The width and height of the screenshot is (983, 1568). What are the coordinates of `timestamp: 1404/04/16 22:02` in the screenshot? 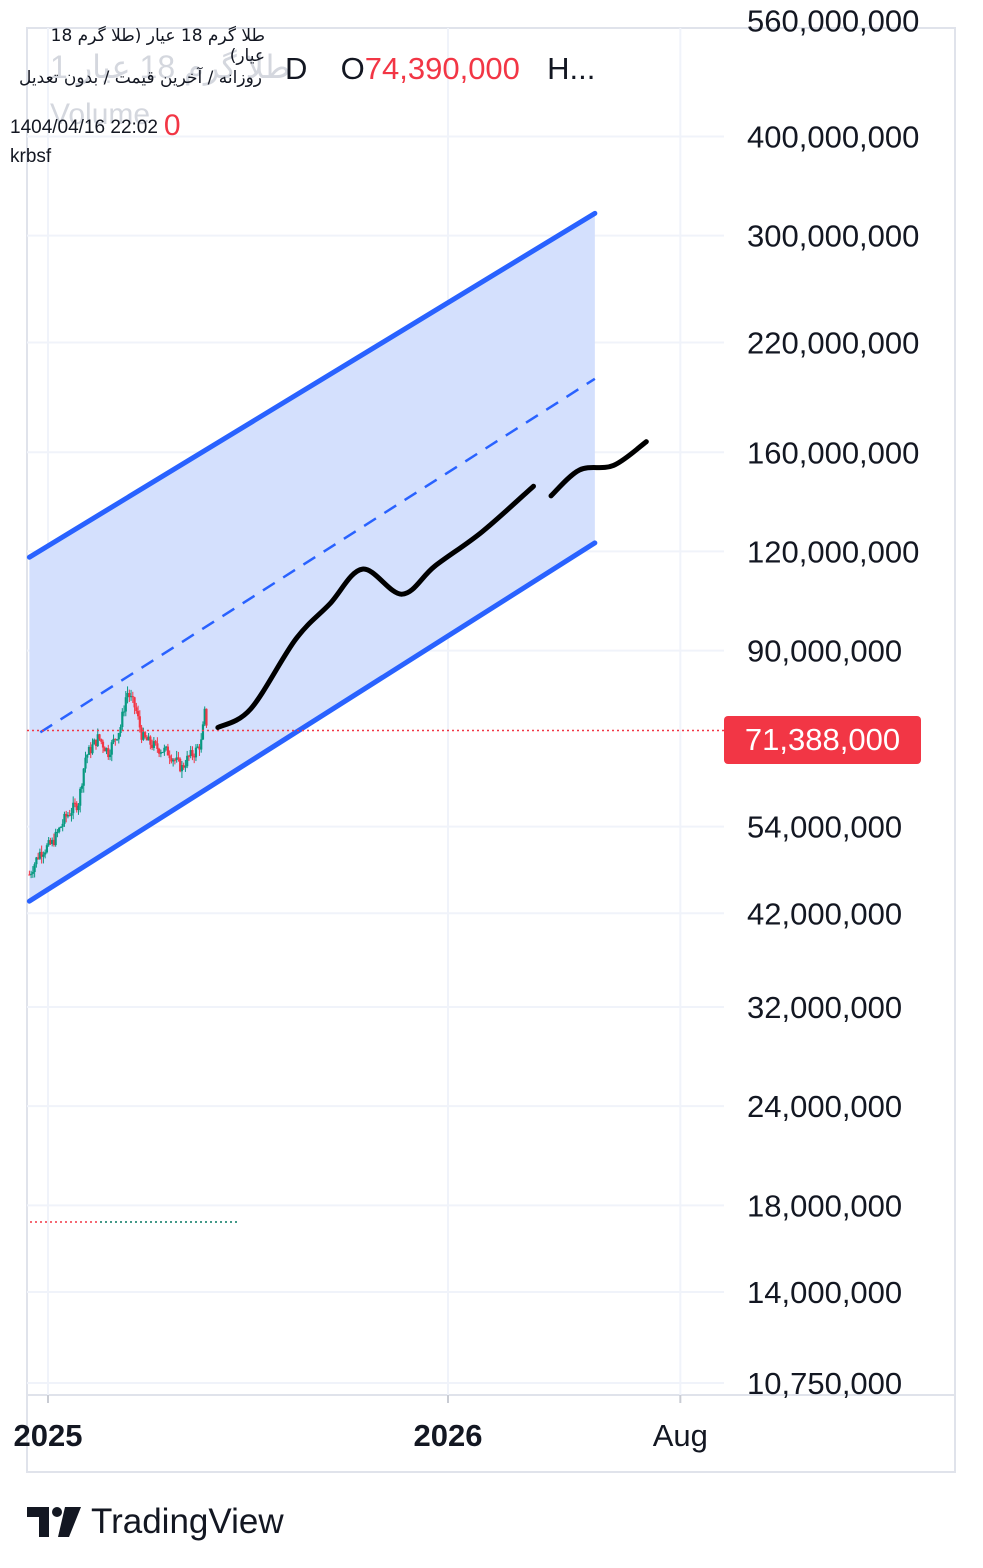 It's located at (84, 127).